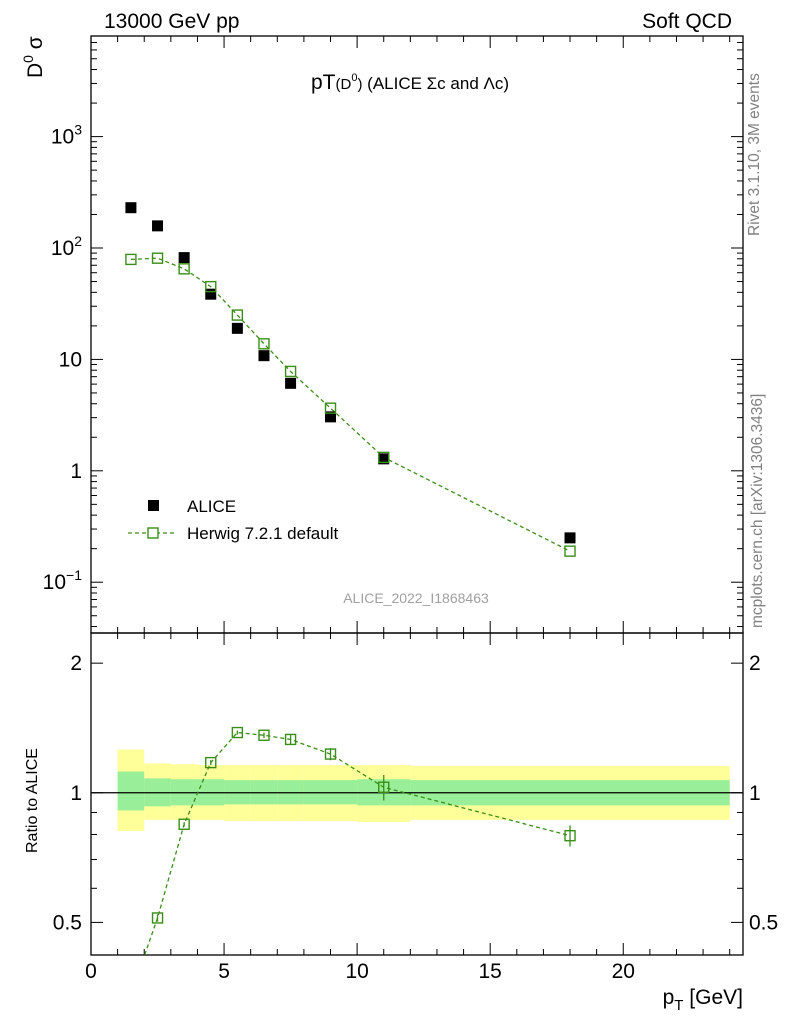 The width and height of the screenshot is (786, 1024). Describe the element at coordinates (62, 248) in the screenshot. I see `y-tick-base-3: 10` at that location.